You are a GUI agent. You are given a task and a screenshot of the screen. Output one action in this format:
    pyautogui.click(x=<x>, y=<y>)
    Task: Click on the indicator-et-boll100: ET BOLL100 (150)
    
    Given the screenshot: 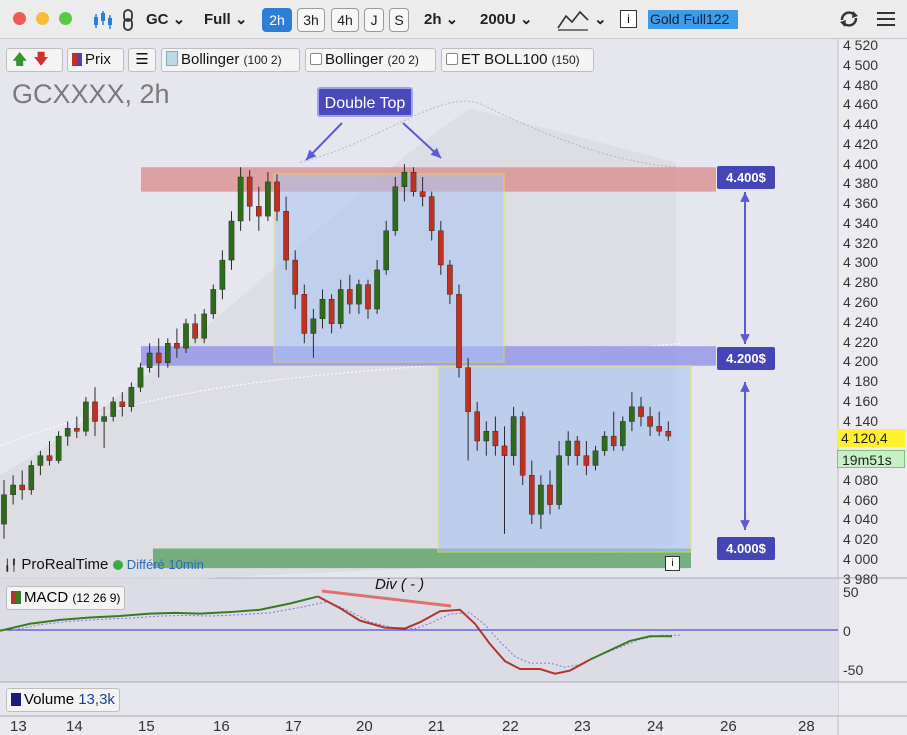 What is the action you would take?
    pyautogui.click(x=517, y=60)
    